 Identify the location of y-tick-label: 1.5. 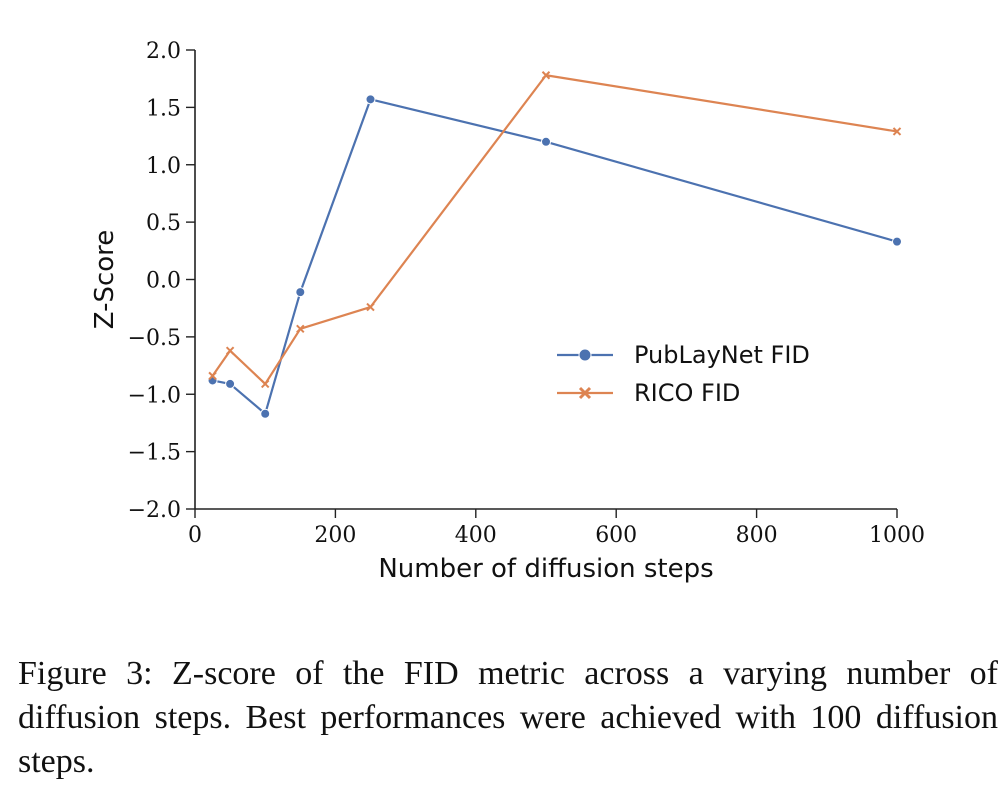
(163, 108).